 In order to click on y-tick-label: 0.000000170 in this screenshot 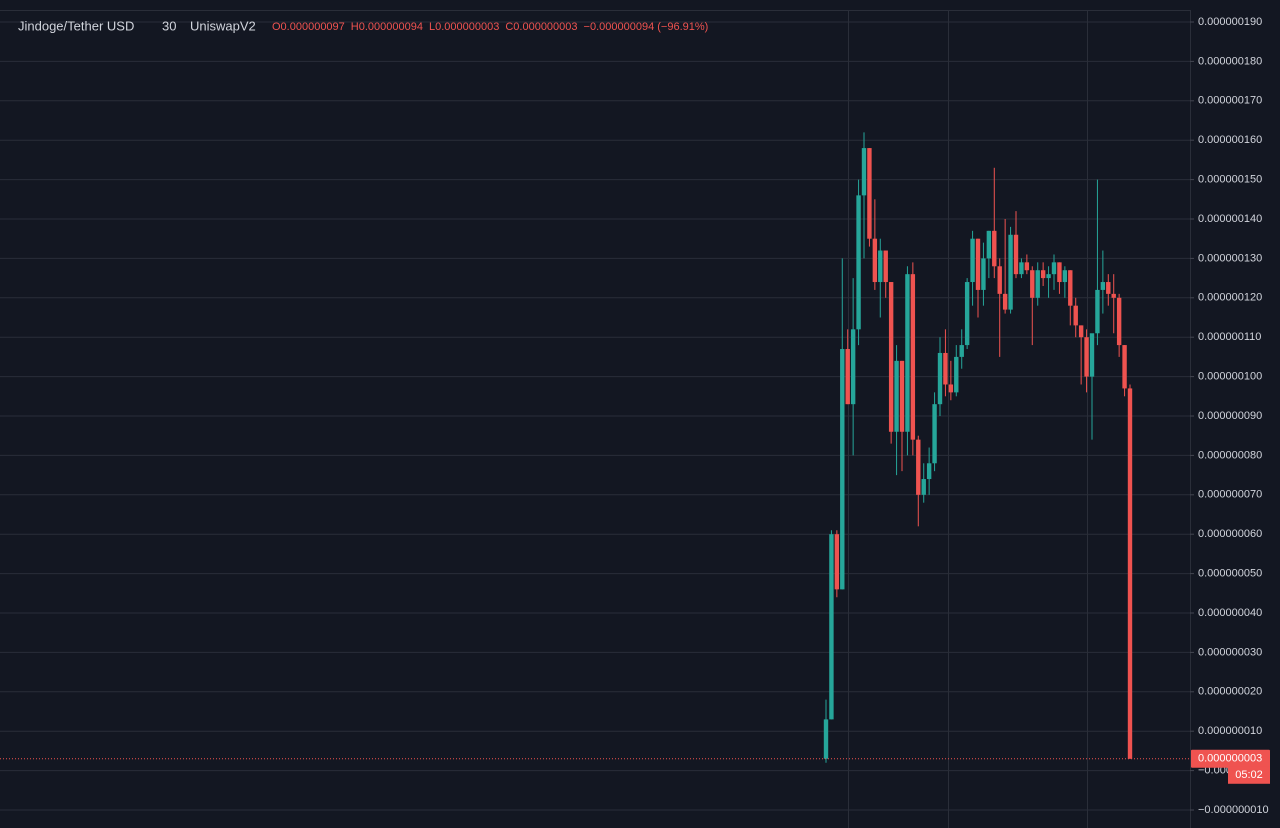, I will do `click(1230, 101)`.